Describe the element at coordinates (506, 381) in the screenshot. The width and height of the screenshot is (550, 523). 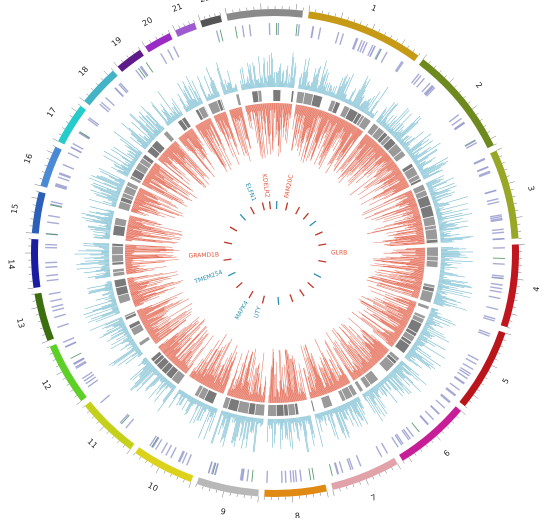
I see `chromosome-label-5: 5` at that location.